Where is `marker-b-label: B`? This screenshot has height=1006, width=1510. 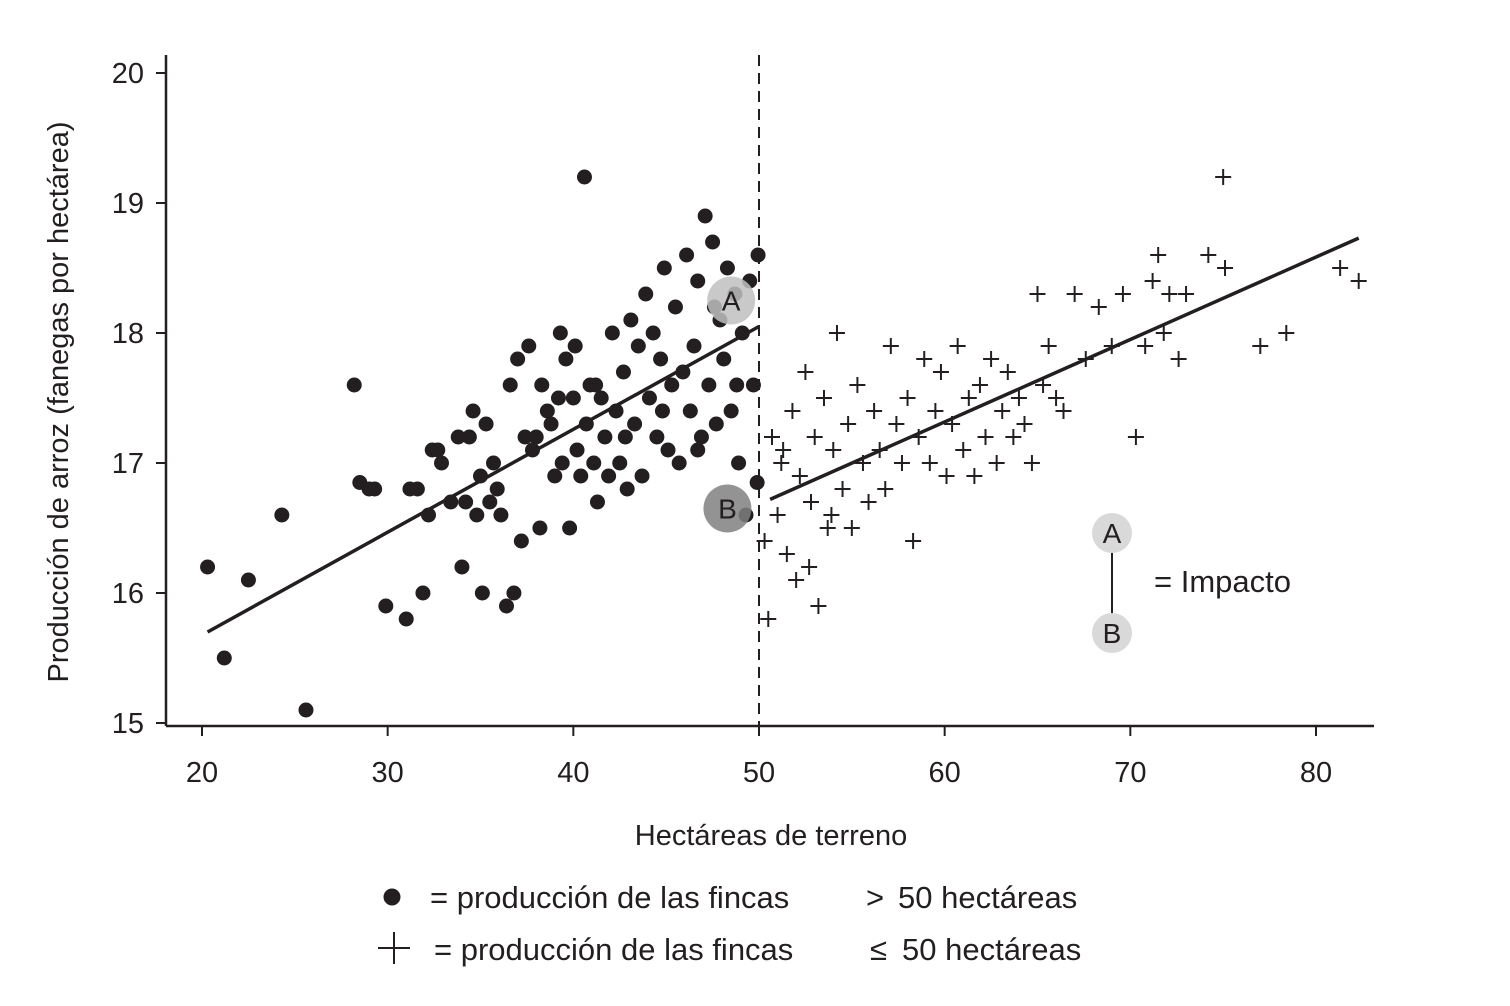
marker-b-label: B is located at coordinates (727, 509).